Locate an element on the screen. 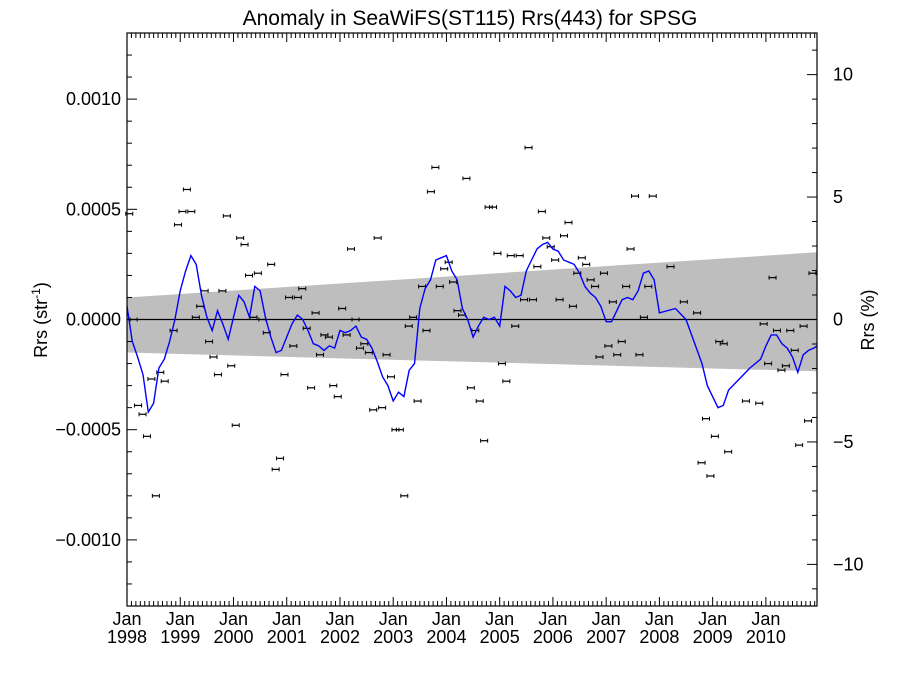 The width and height of the screenshot is (900, 675). x-tick-label-year: 2006 is located at coordinates (553, 637).